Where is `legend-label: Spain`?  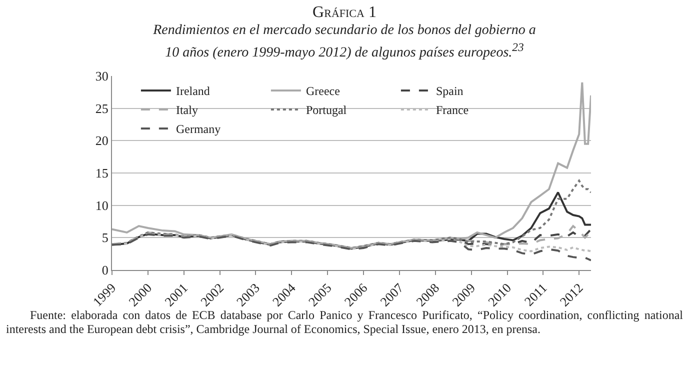 legend-label: Spain is located at coordinates (450, 91).